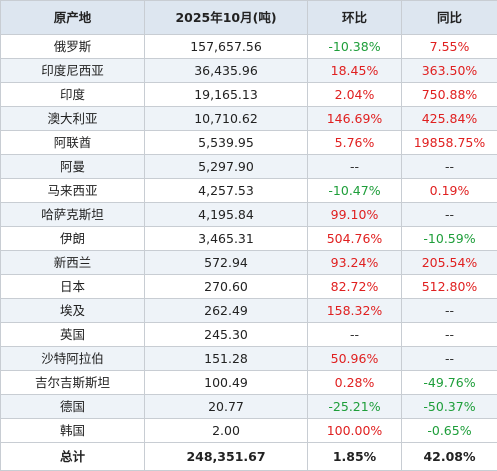  What do you see at coordinates (226, 263) in the screenshot?
I see `quantity-cell: 572.94` at bounding box center [226, 263].